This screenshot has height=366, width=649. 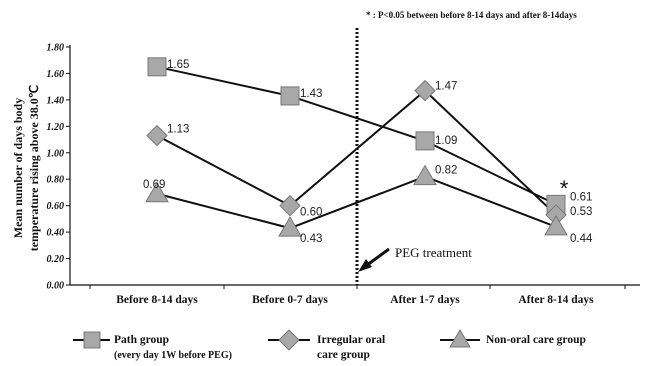 I want to click on data-label: 1.65, so click(x=178, y=65).